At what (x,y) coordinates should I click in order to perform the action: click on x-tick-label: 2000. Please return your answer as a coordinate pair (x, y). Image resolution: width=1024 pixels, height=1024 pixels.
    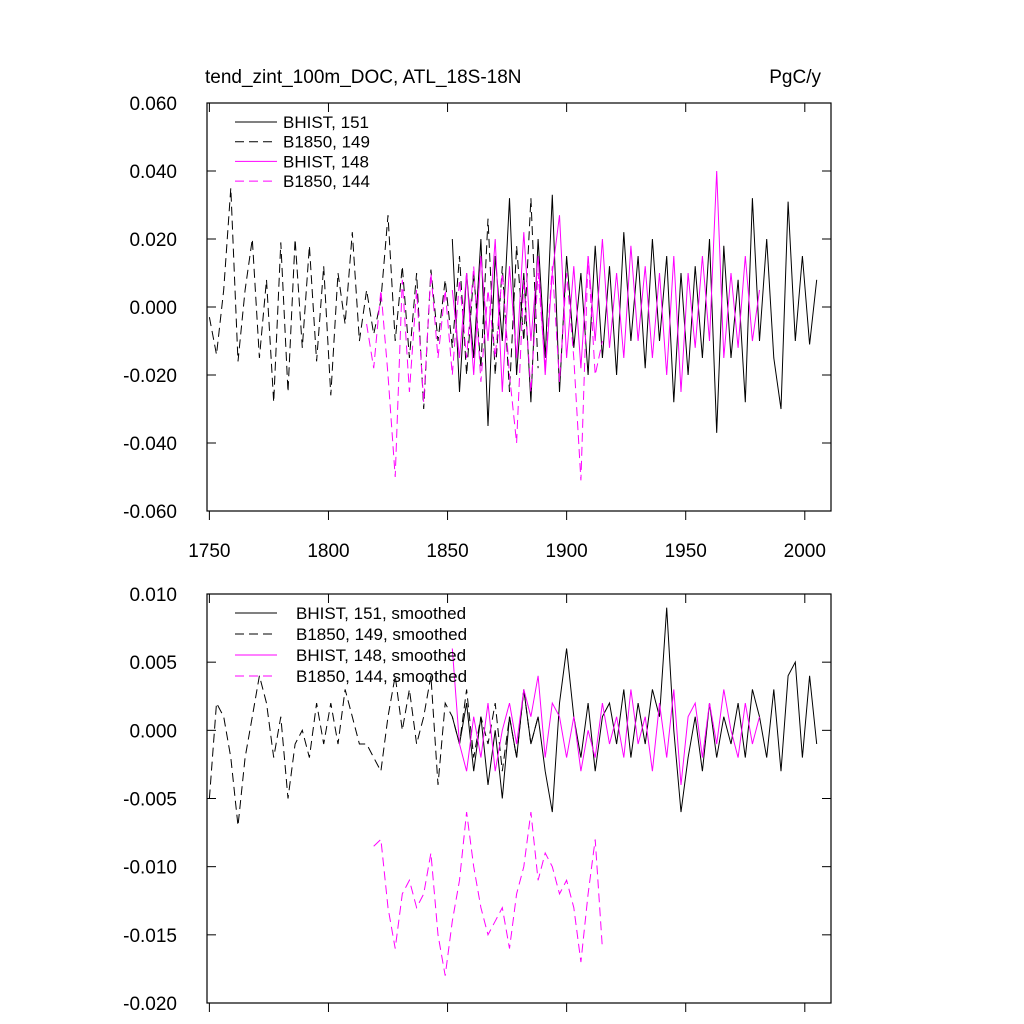
    Looking at the image, I should click on (805, 551).